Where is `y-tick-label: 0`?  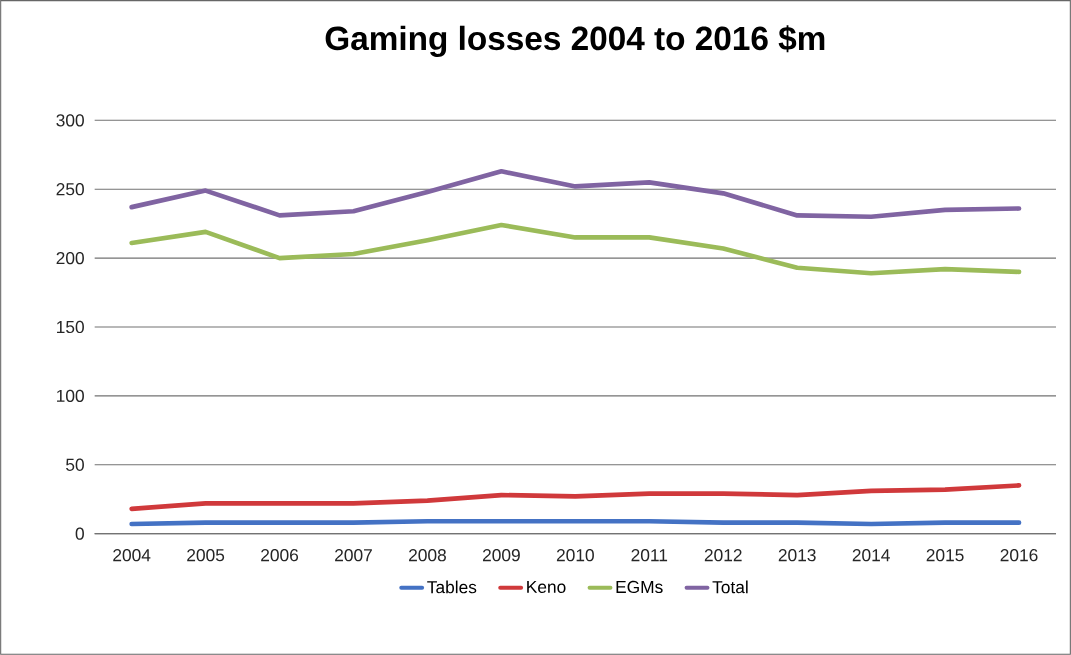
y-tick-label: 0 is located at coordinates (79, 533).